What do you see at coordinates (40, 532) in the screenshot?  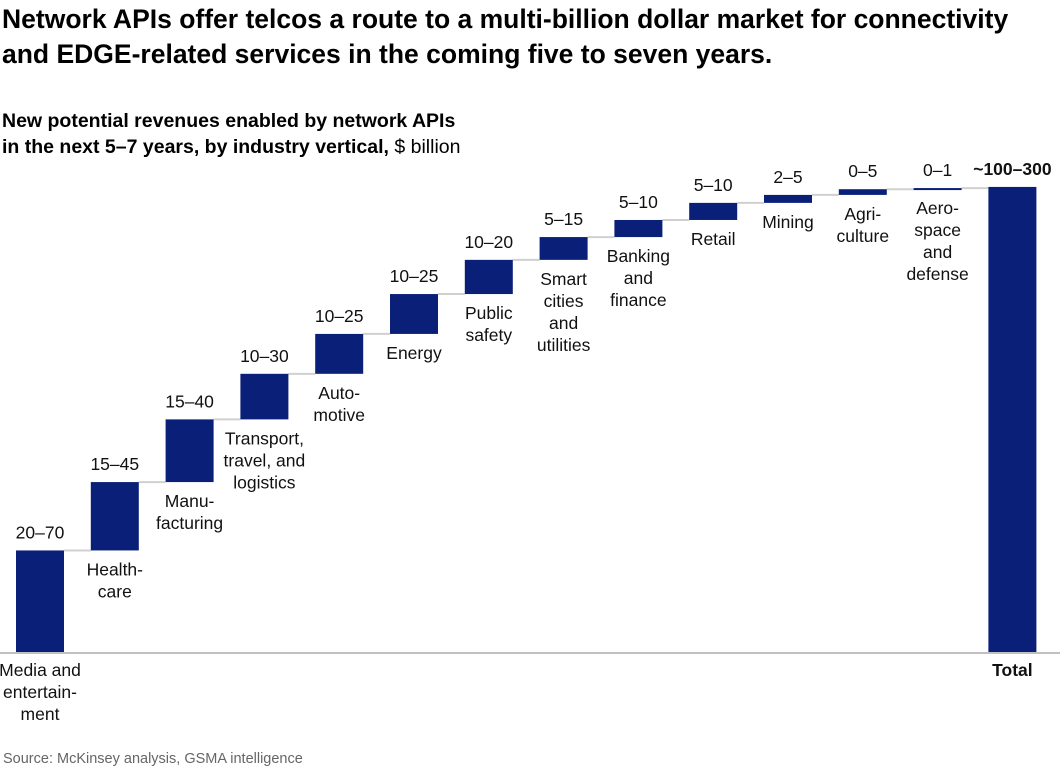 I see `value-label-0: 20–70` at bounding box center [40, 532].